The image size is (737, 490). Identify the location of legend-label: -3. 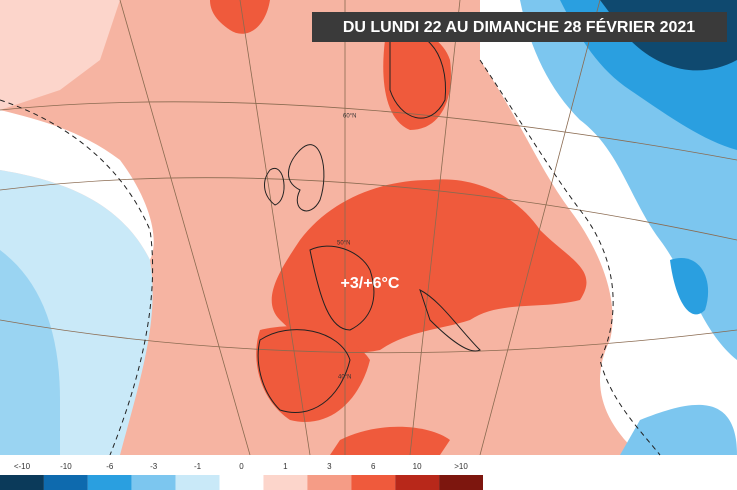
(154, 466).